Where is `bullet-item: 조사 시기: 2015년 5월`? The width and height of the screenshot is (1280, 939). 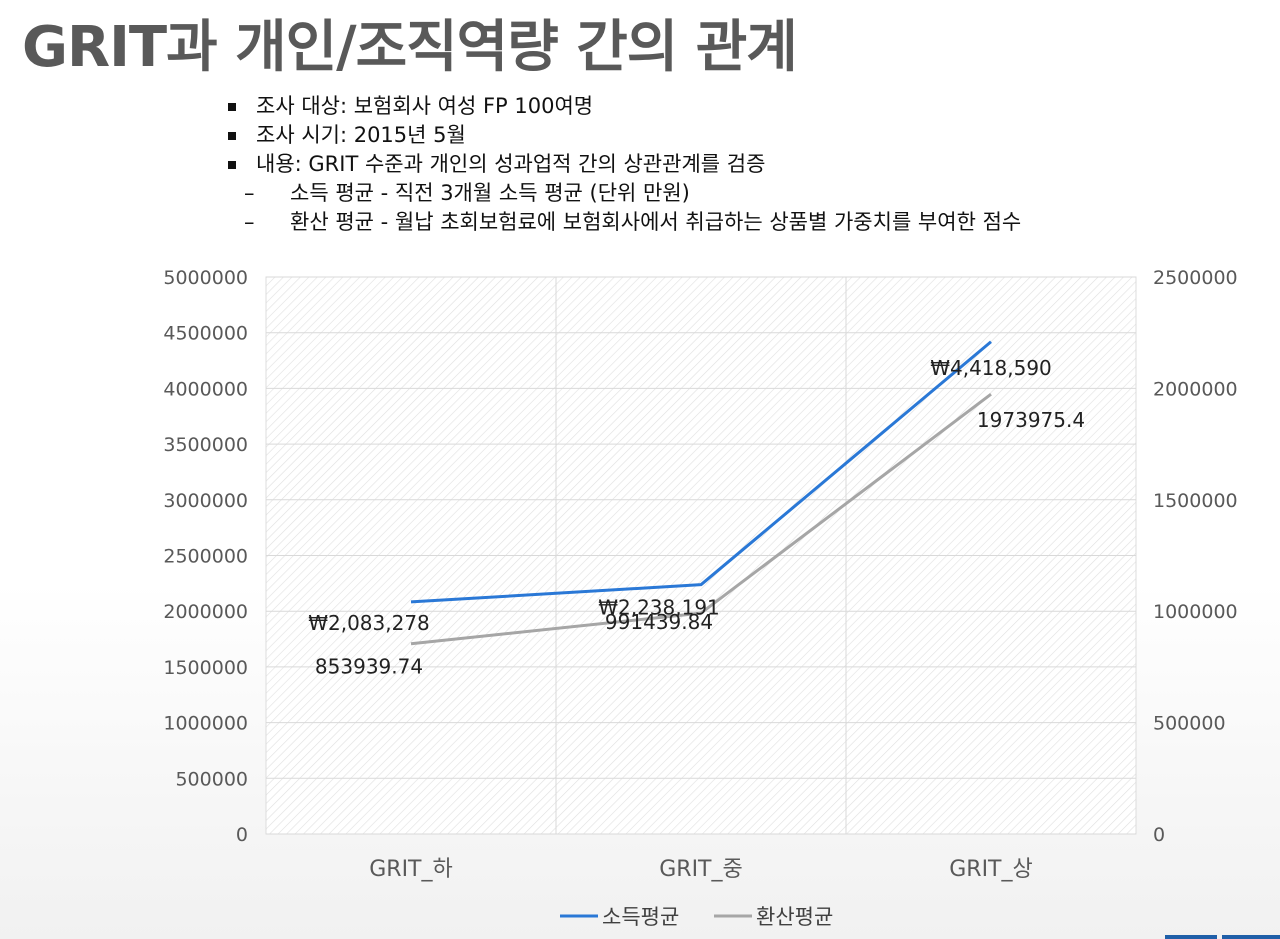 bullet-item: 조사 시기: 2015년 5월 is located at coordinates (624, 135).